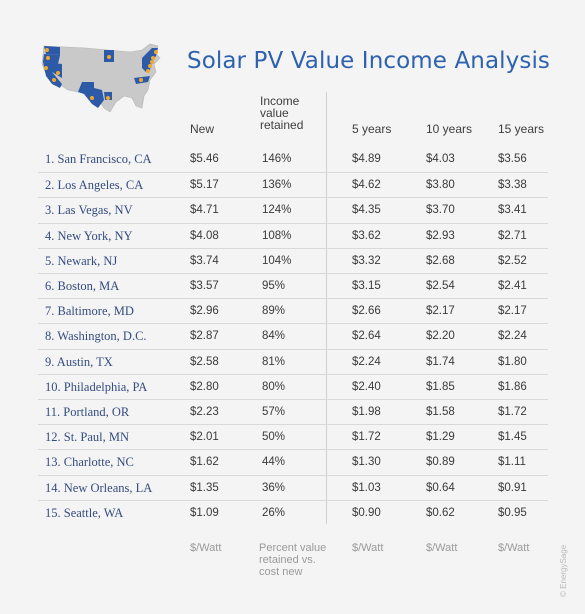 The image size is (585, 614). I want to click on fifteen-year-value-cell: $1.72, so click(512, 412).